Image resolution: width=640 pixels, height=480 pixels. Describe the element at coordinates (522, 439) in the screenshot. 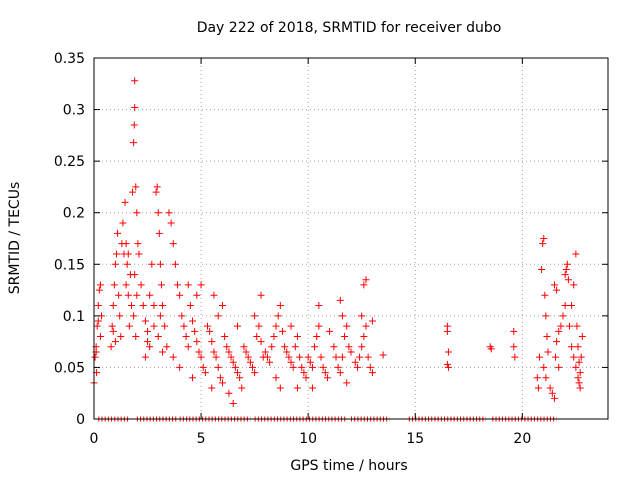

I see `x-tick-label: 20` at that location.